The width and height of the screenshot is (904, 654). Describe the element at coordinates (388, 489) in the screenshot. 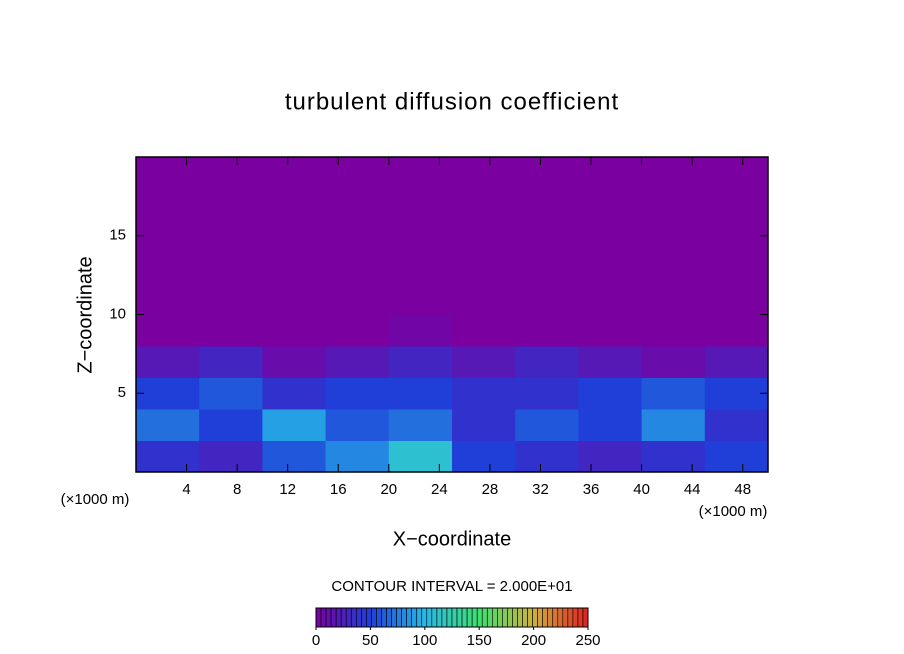

I see `x-tick-label: 20` at that location.